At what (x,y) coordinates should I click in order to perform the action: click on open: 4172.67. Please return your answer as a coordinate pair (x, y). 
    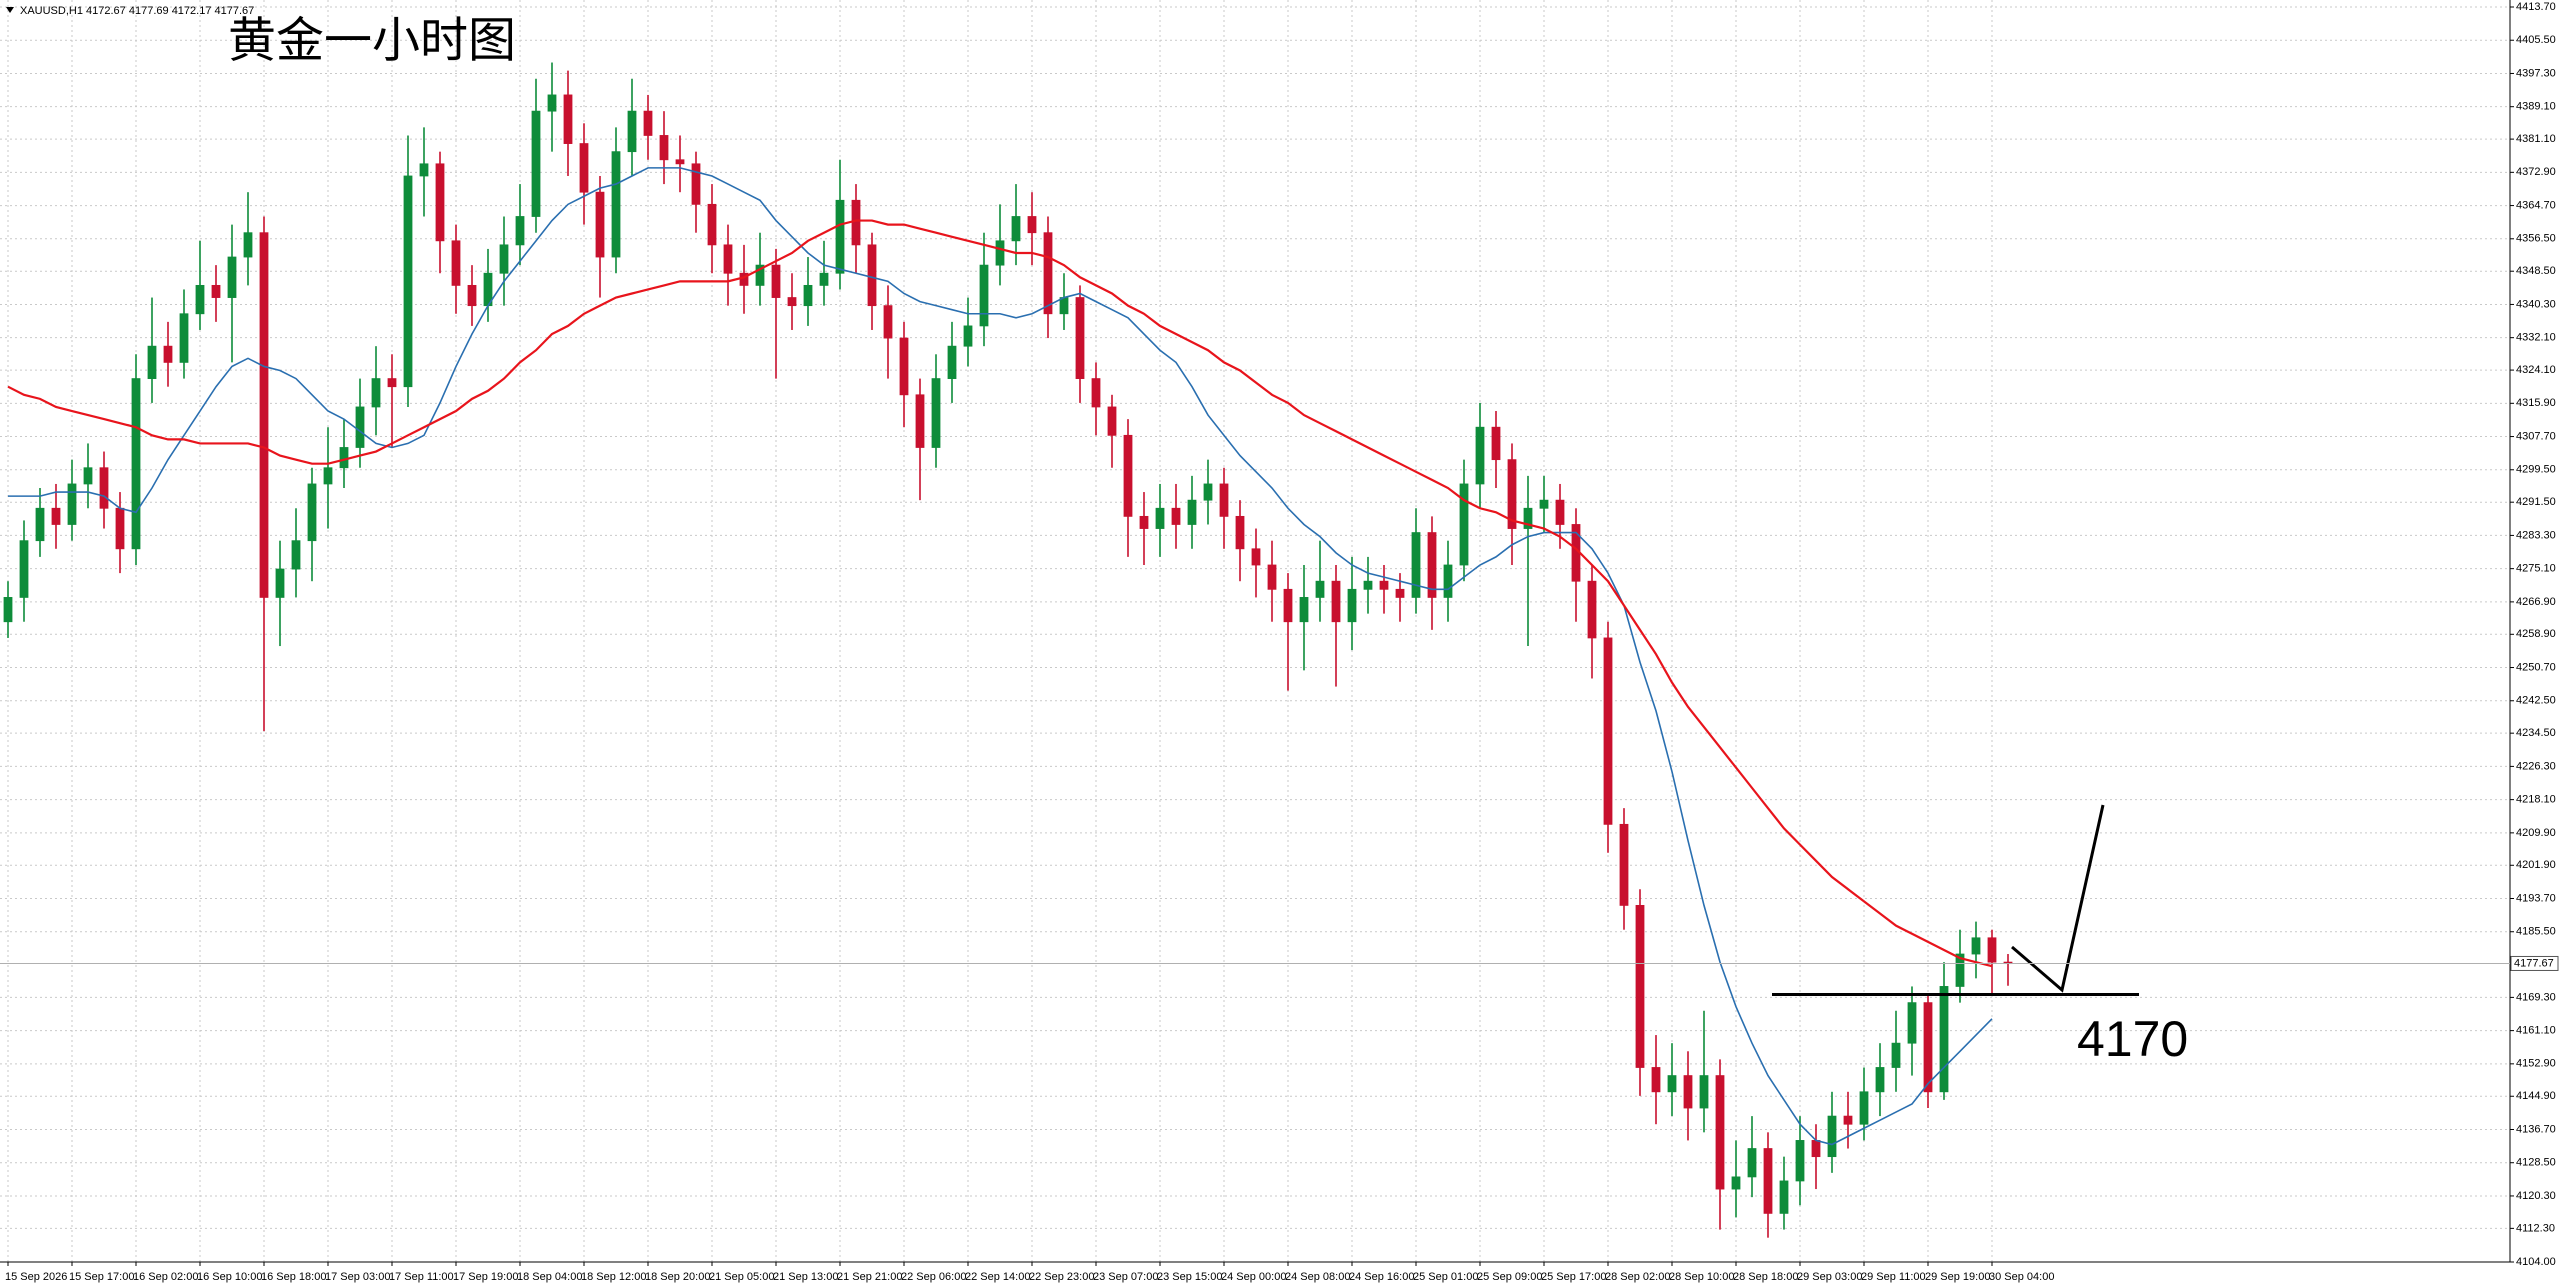
    Looking at the image, I should click on (106, 11).